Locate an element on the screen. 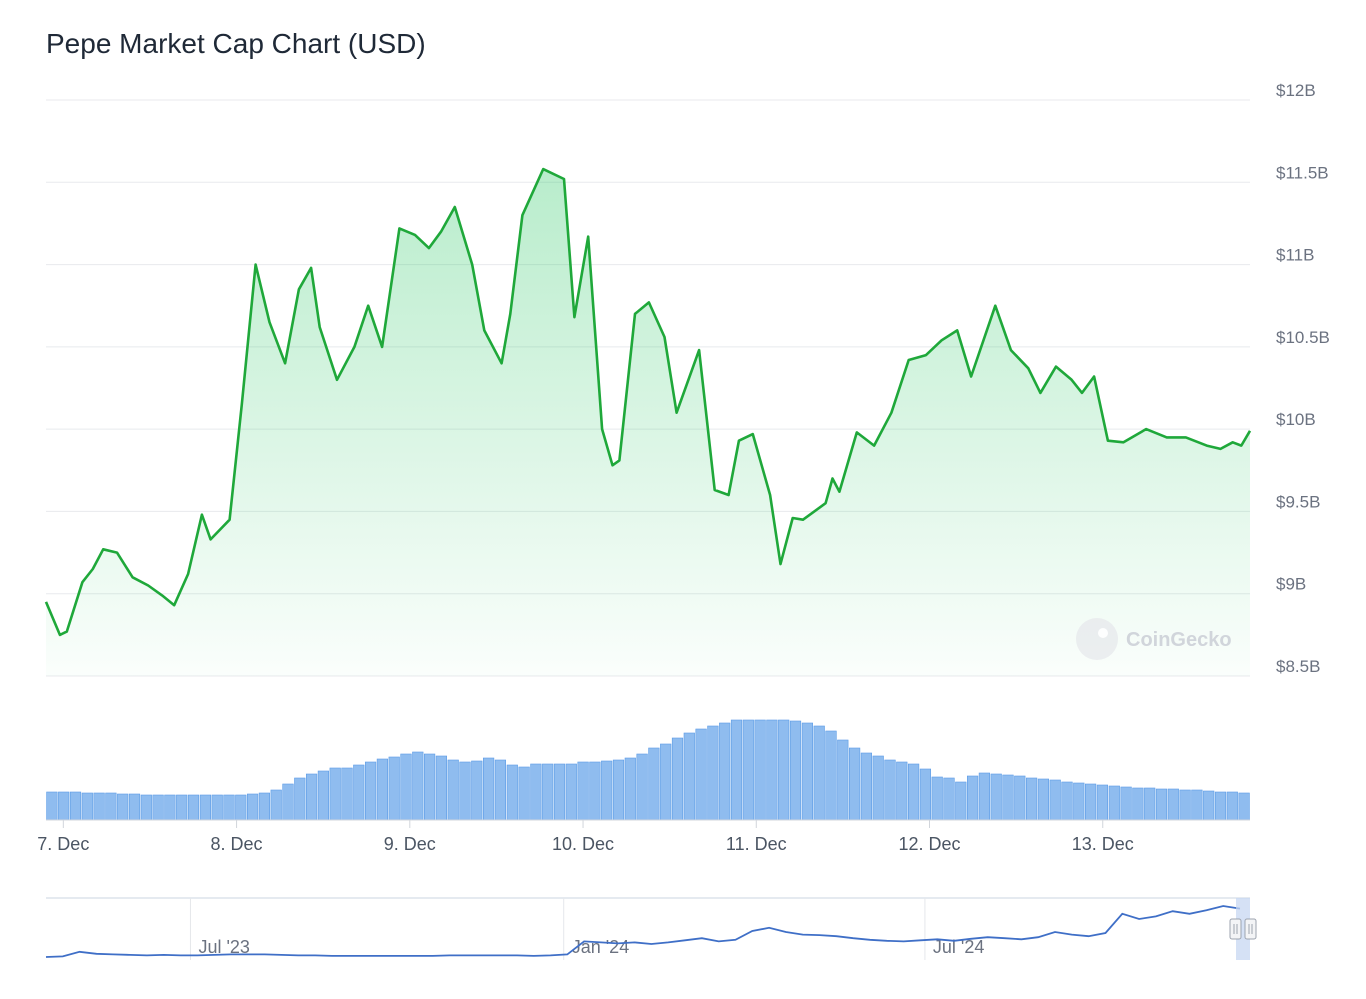 Image resolution: width=1366 pixels, height=999 pixels. y-tick-label: $10B is located at coordinates (1296, 419).